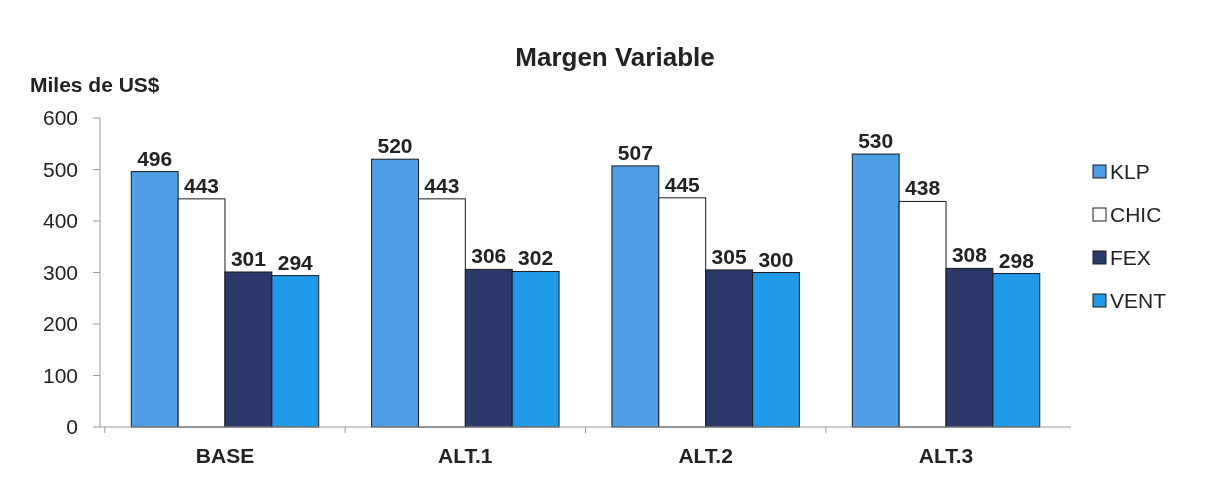  What do you see at coordinates (489, 256) in the screenshot?
I see `data-label: 306` at bounding box center [489, 256].